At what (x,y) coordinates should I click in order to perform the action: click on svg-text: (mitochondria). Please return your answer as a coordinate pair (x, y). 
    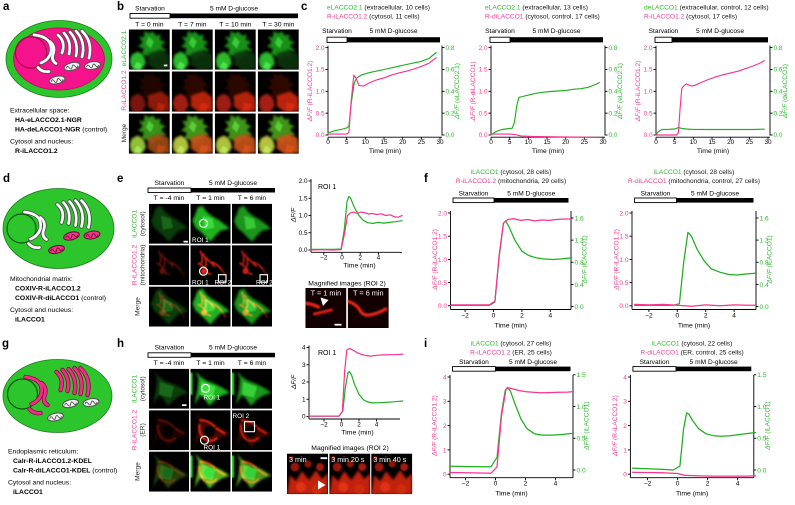
    Looking at the image, I should click on (143, 265).